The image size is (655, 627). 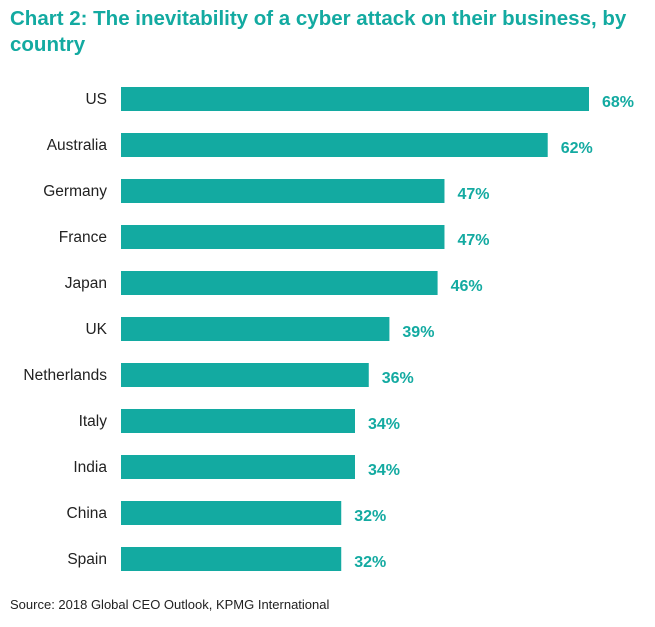 I want to click on category-label: India, so click(x=90, y=467).